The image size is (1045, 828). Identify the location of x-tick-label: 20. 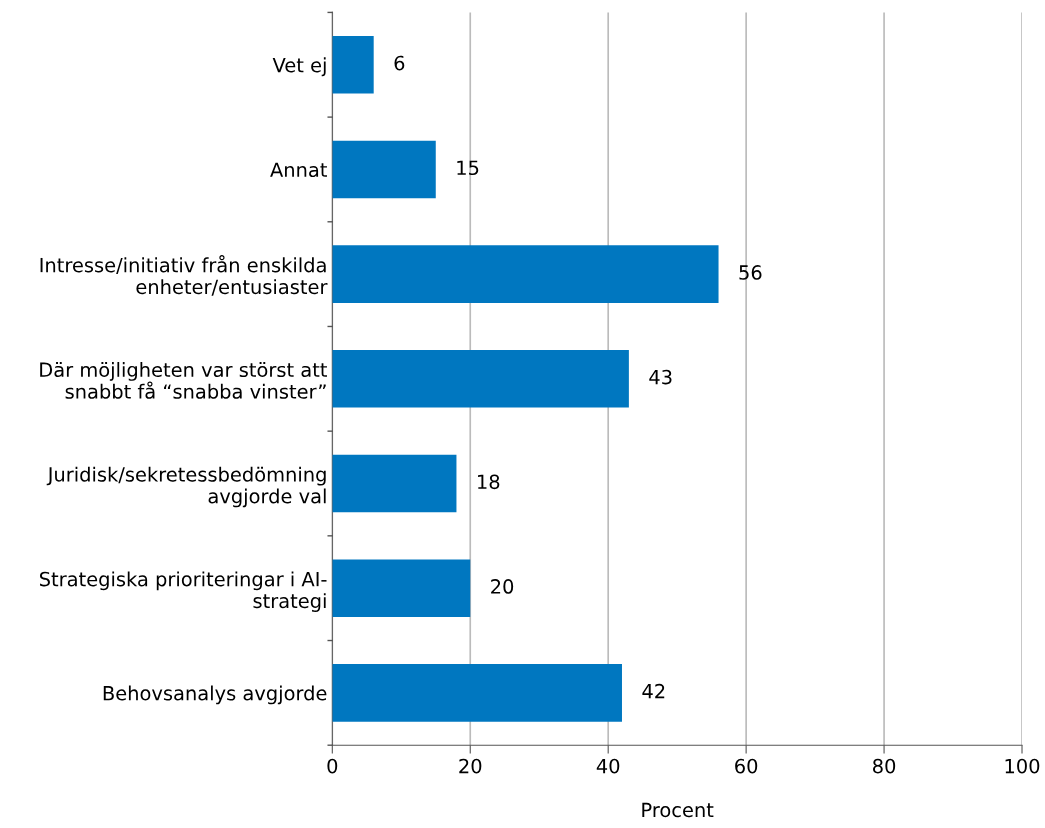
(470, 766).